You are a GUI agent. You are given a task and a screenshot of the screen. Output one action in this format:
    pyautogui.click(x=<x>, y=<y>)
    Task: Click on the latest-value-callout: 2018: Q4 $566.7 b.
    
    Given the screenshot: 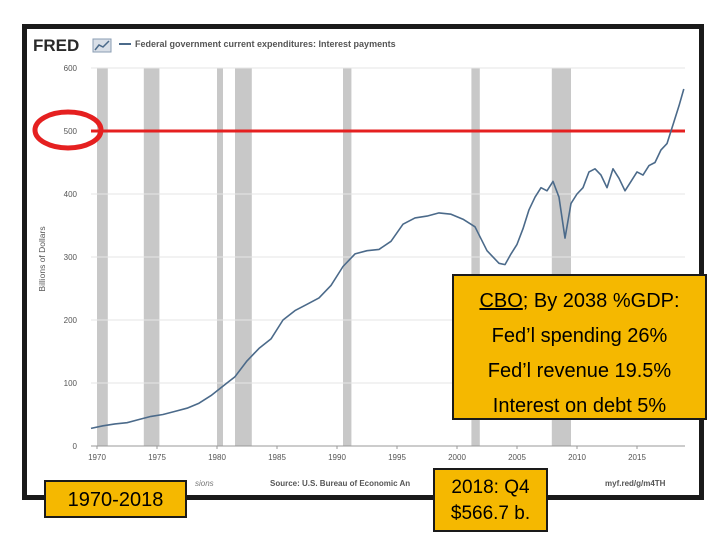 What is the action you would take?
    pyautogui.click(x=490, y=500)
    